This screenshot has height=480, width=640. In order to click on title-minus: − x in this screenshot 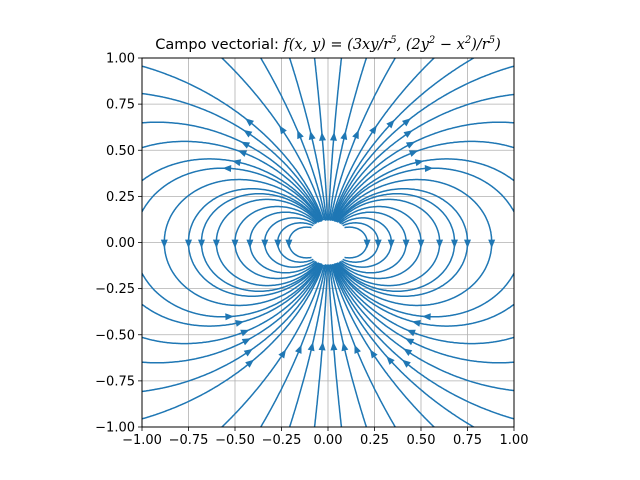, I will do `click(450, 45)`.